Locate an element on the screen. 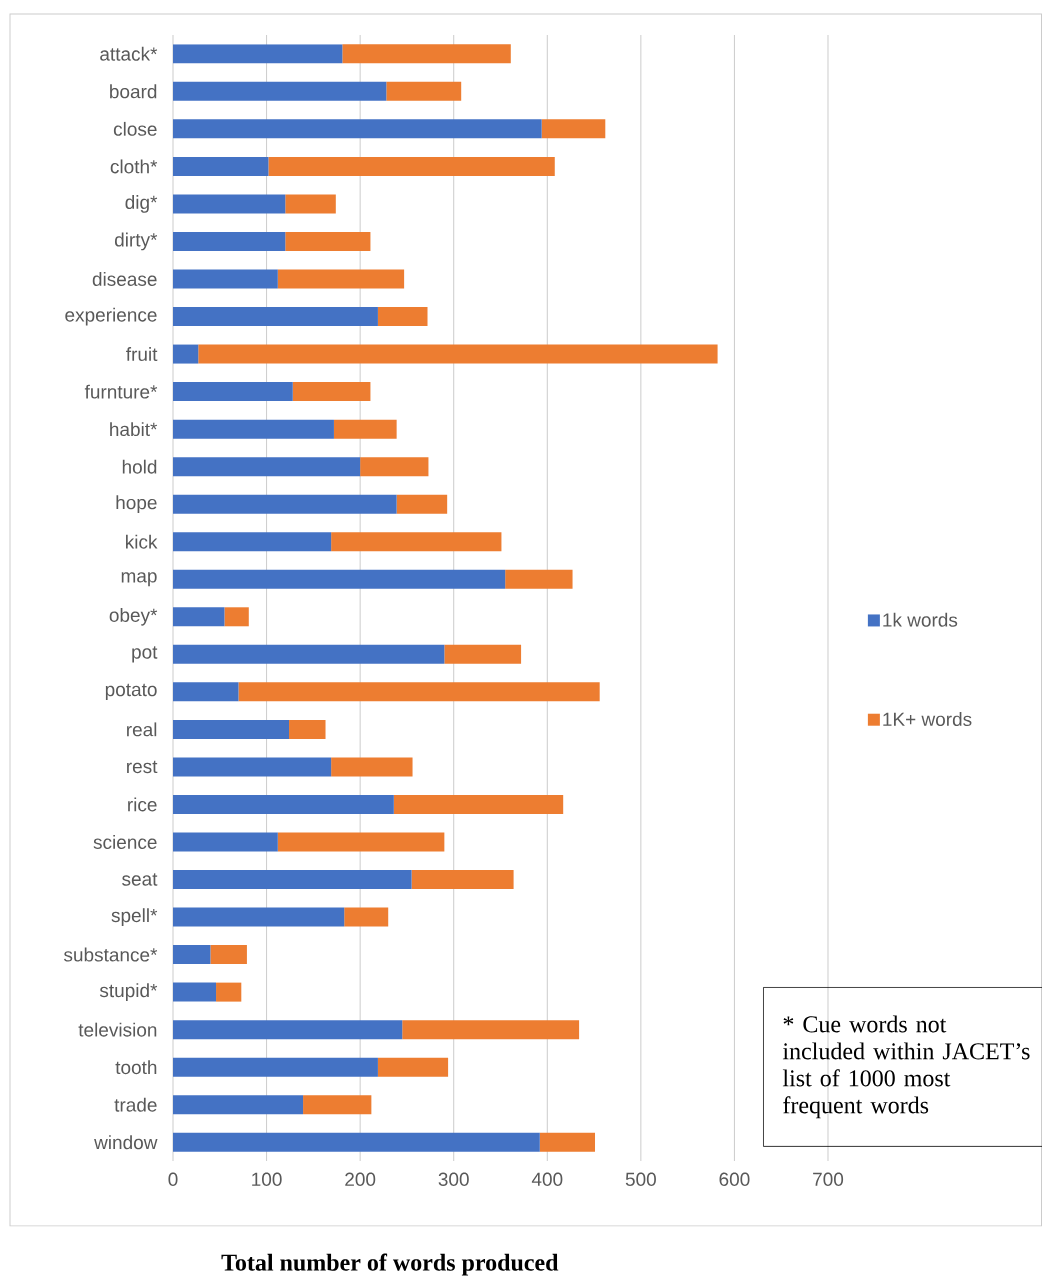 The width and height of the screenshot is (1042, 1279). legend-label: 1K+ words is located at coordinates (927, 719).